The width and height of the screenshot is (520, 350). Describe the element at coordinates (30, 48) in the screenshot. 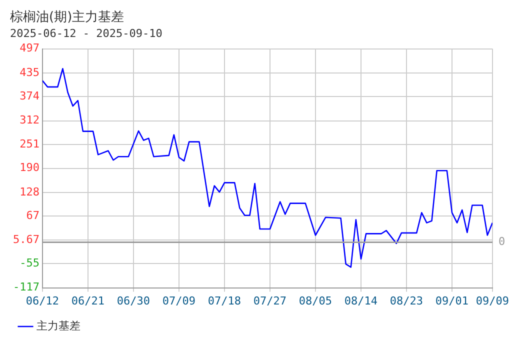

I see `y-tick-label: 497` at that location.